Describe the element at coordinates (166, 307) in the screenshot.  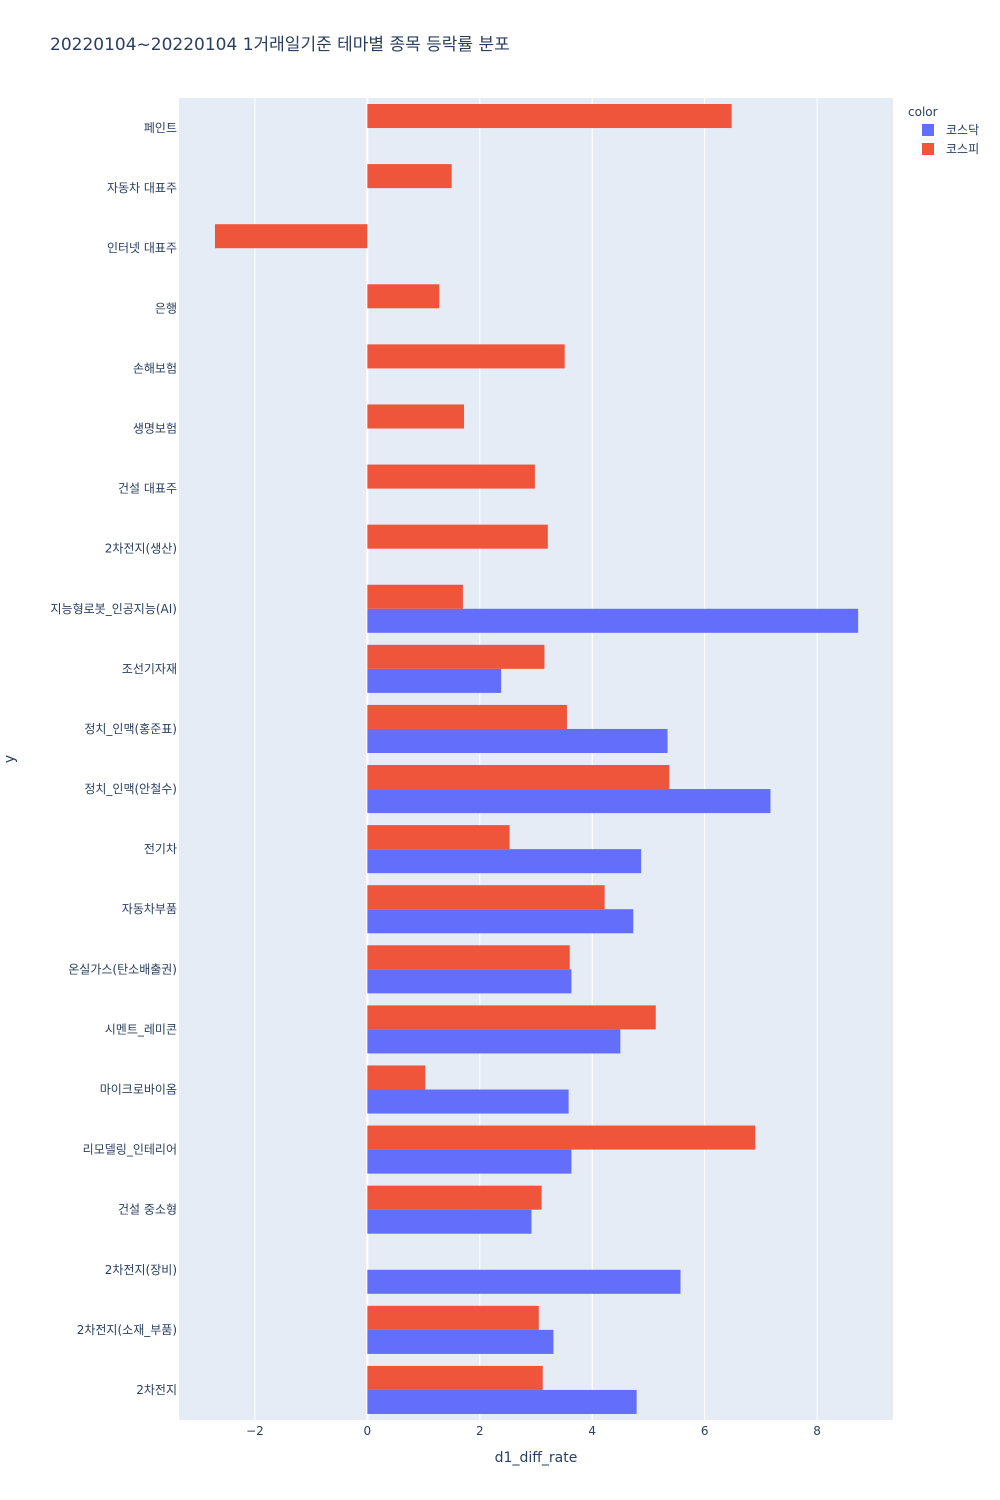
I see `y-tick-label: 은행` at that location.